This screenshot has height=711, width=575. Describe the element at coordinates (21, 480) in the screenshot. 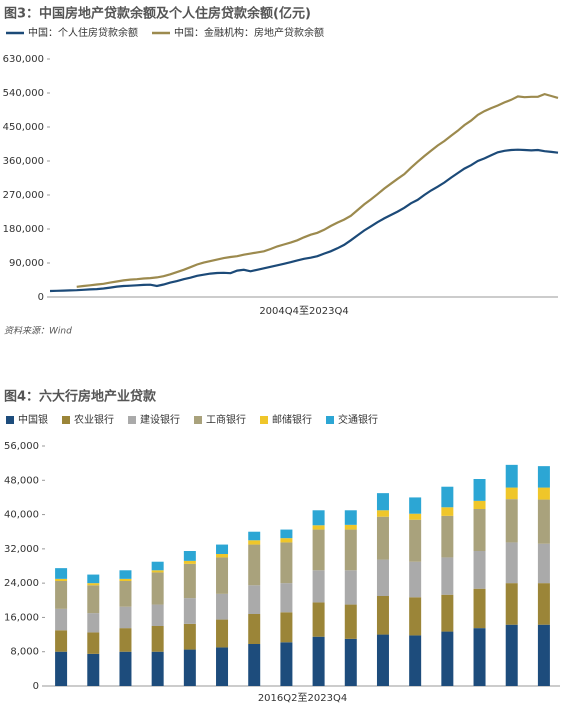

I see `y-tick-label: 48,000` at that location.